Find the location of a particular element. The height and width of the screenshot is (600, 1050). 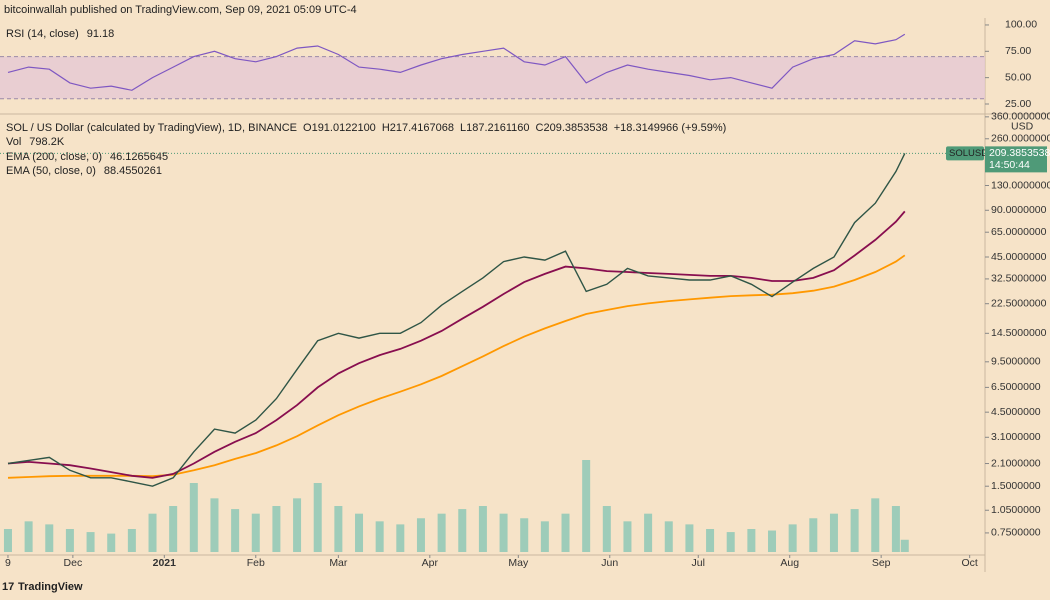

legend-name: EMA (200, close, 0) is located at coordinates (54, 157).